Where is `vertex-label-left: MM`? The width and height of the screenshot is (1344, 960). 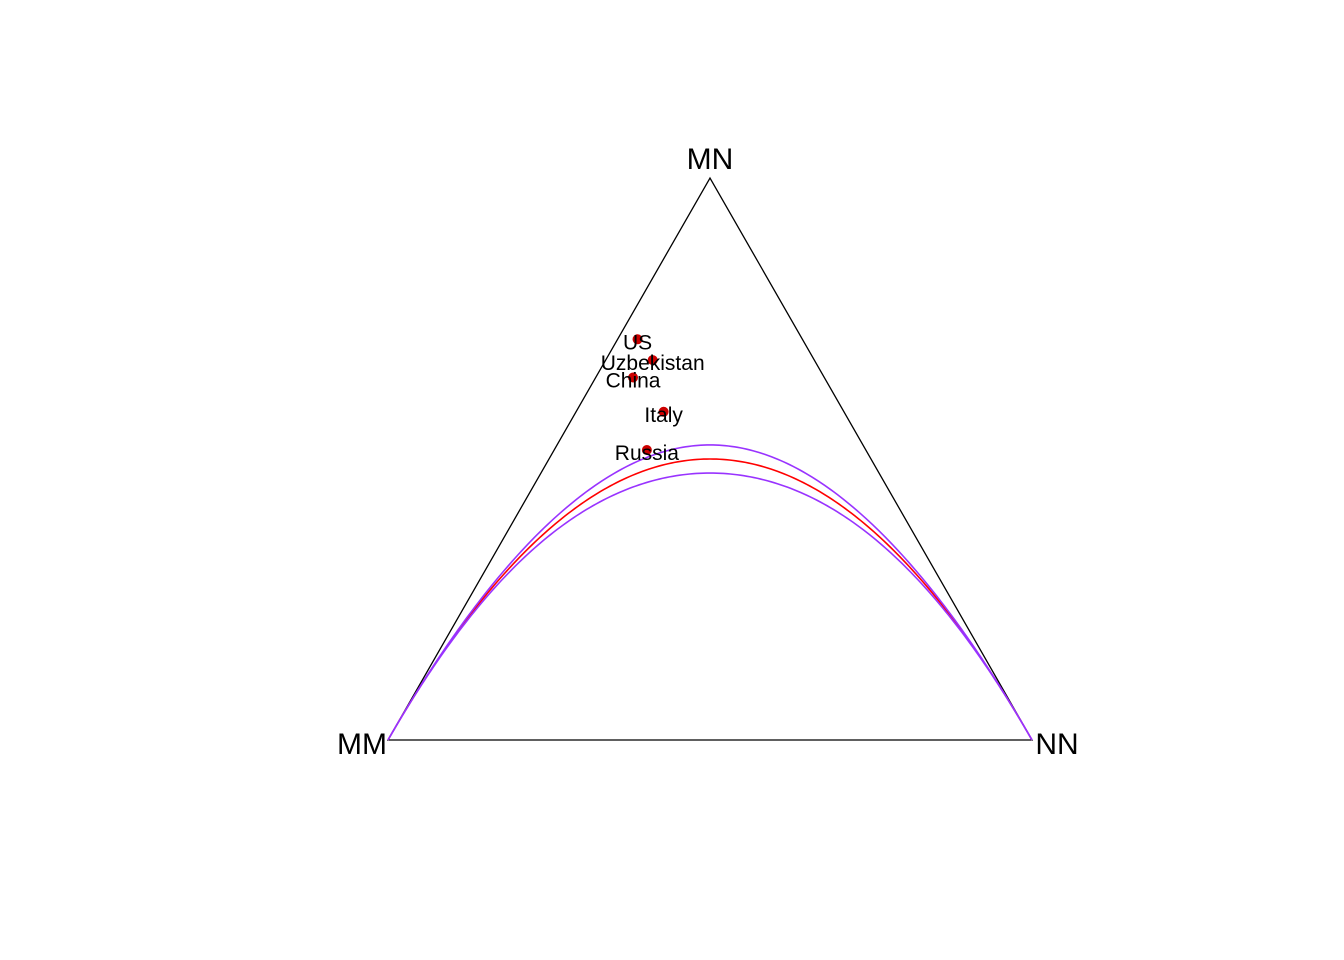
vertex-label-left: MM is located at coordinates (362, 744).